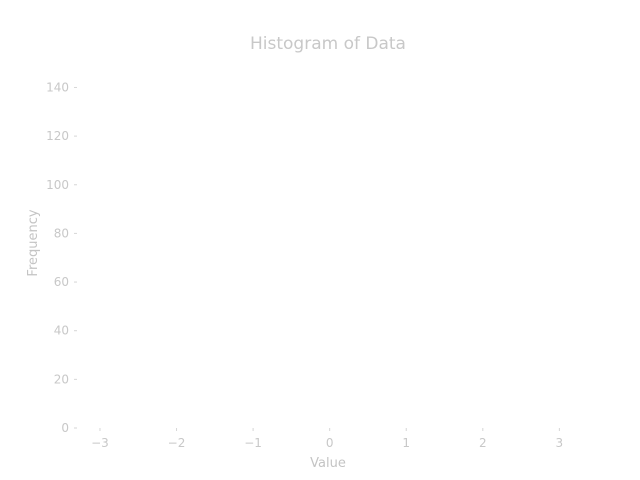  What do you see at coordinates (483, 443) in the screenshot?
I see `x-tick-label: 2` at bounding box center [483, 443].